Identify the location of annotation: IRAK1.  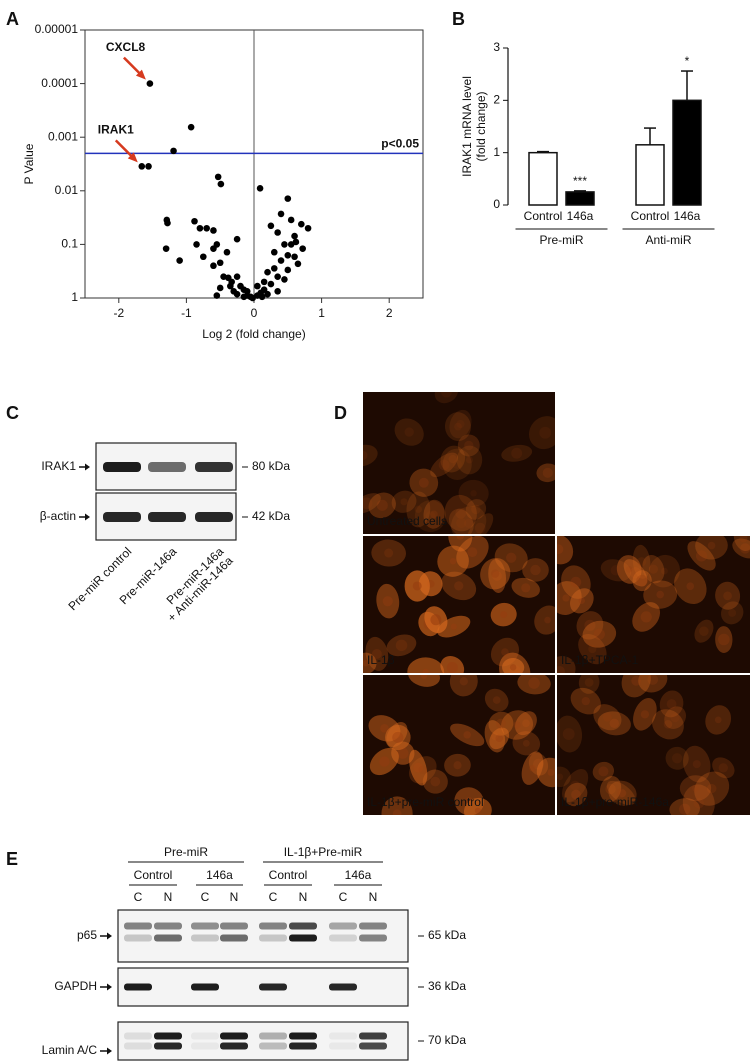
(116, 130).